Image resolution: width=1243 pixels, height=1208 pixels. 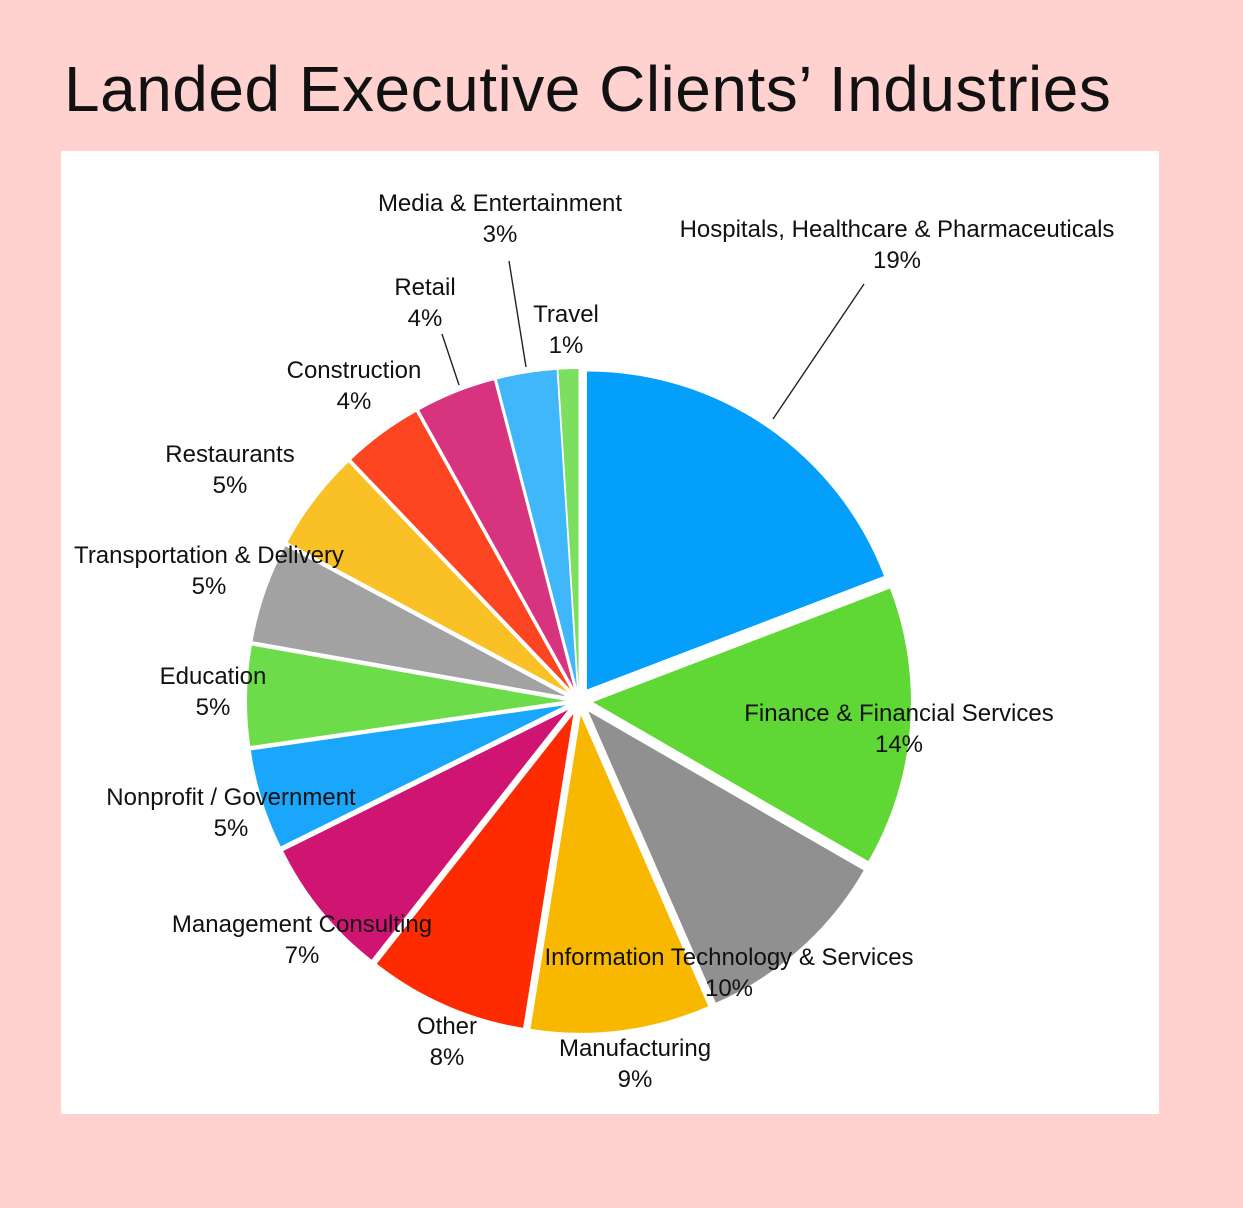 What do you see at coordinates (302, 955) in the screenshot?
I see `slice-label-percent: 7%` at bounding box center [302, 955].